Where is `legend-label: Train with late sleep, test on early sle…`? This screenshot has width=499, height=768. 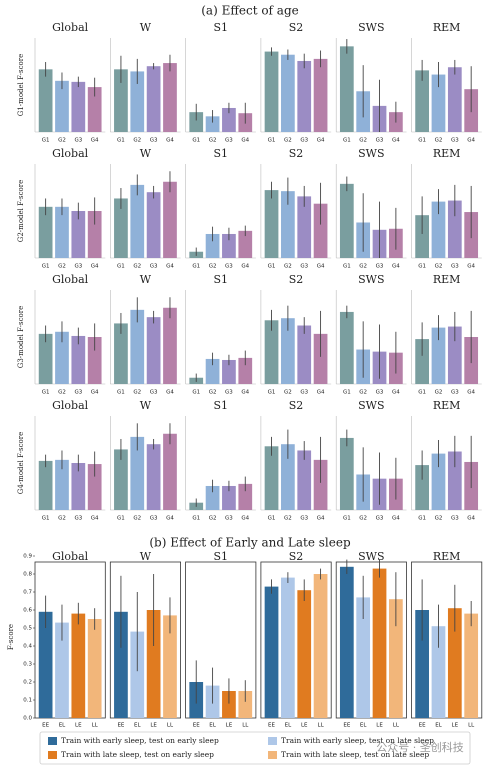 legend-label: Train with late sleep, test on early sle… is located at coordinates (137, 754).